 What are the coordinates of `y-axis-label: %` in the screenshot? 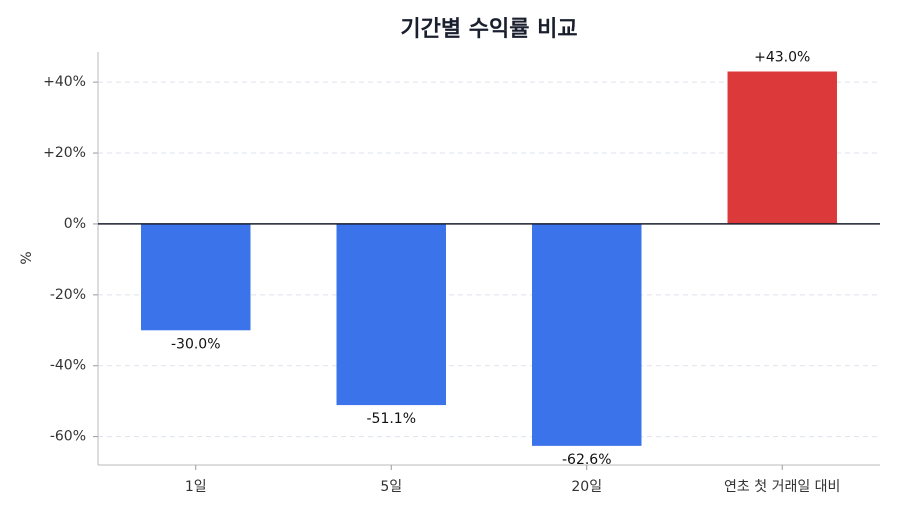 It's located at (27, 257).